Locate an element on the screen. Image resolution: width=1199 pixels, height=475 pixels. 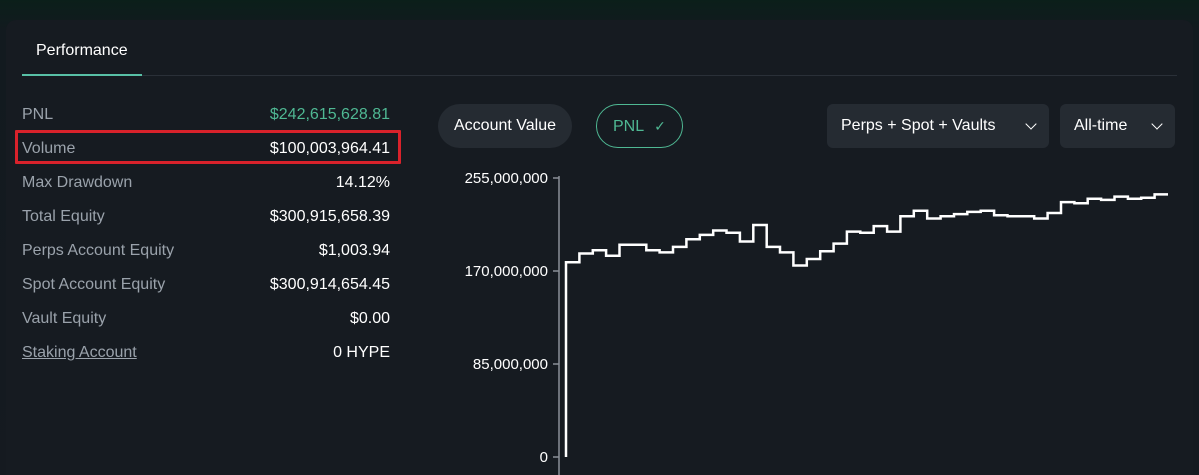
stat-label: Spot Account Equity is located at coordinates (94, 284).